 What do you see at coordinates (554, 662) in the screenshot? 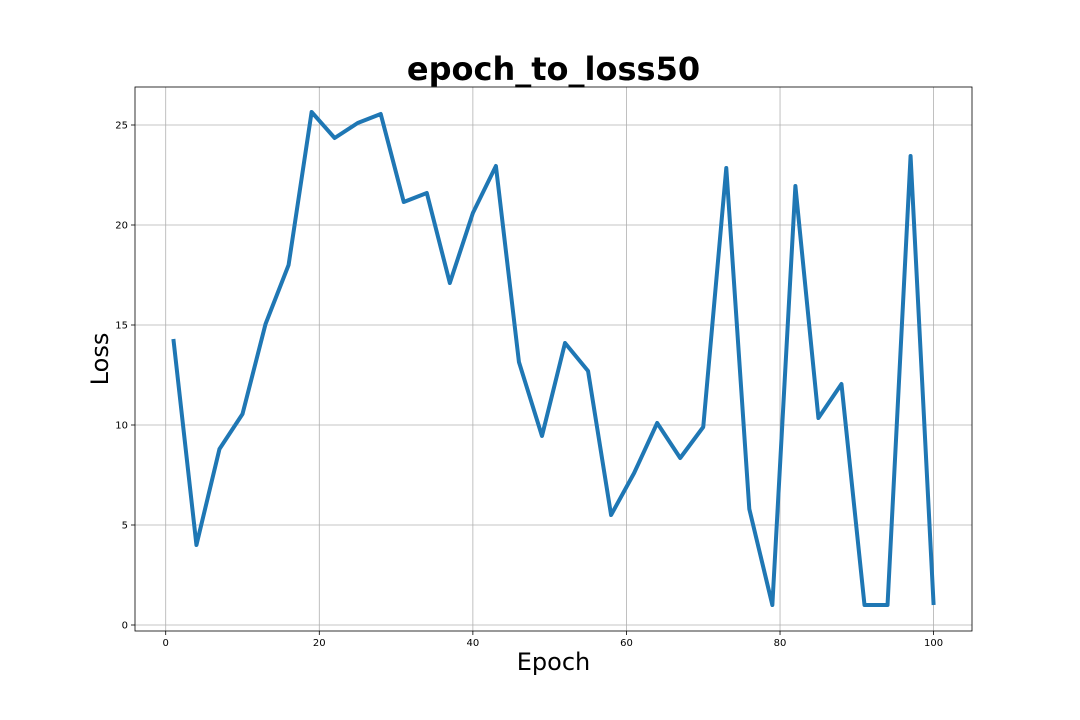
I see `x-axis-label: Epoch` at bounding box center [554, 662].